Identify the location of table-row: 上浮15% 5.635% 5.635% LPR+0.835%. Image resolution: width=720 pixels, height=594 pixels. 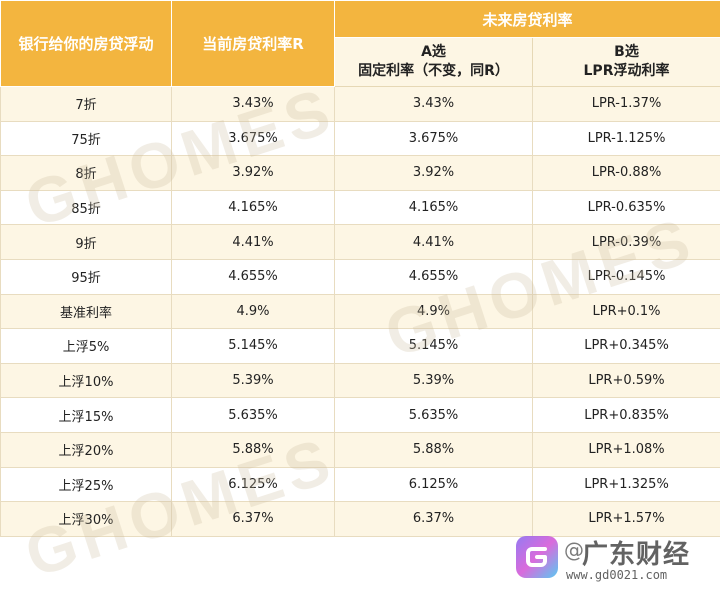
(360, 415).